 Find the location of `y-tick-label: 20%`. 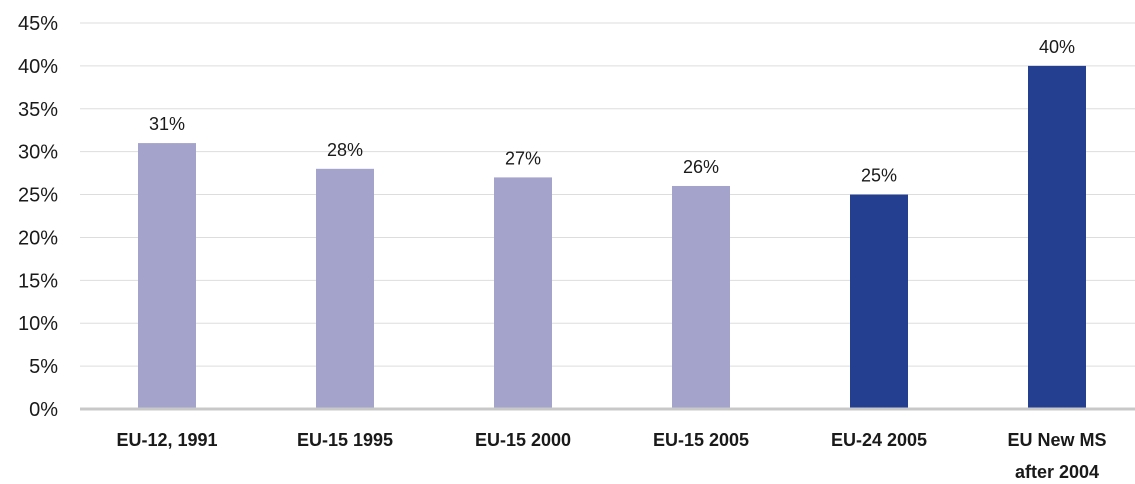

y-tick-label: 20% is located at coordinates (38, 238).